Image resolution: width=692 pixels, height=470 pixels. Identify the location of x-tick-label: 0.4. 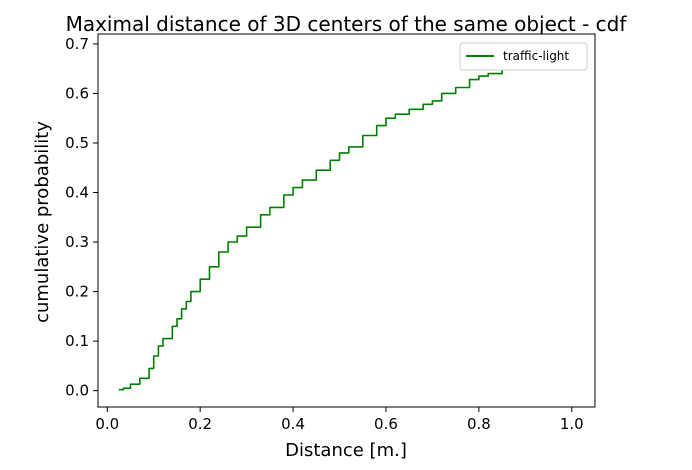
(293, 424).